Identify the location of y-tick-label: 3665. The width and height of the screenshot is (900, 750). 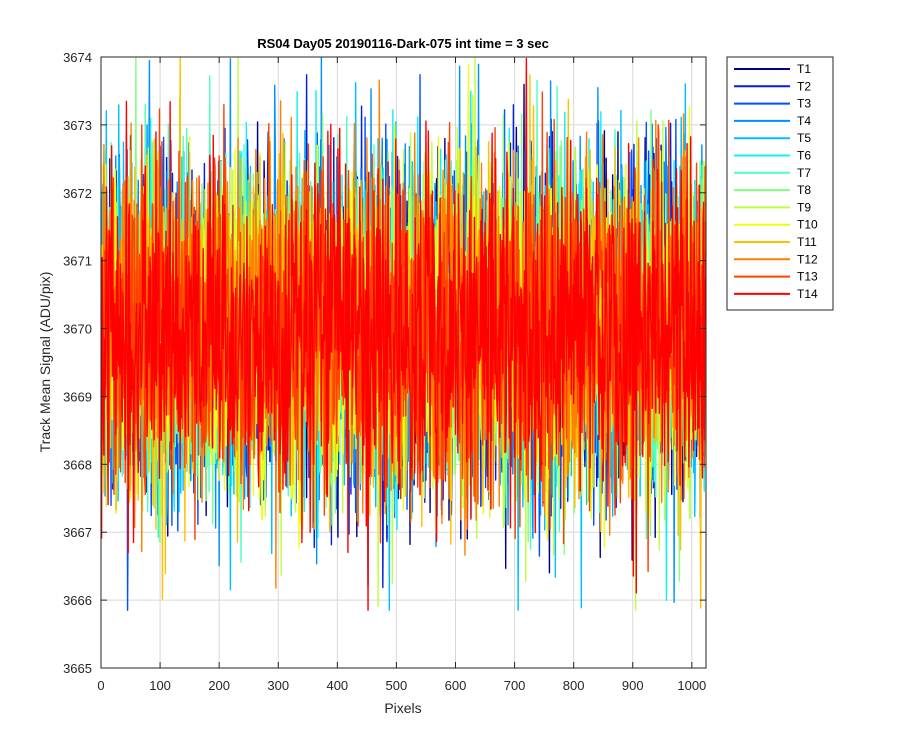
(77, 668).